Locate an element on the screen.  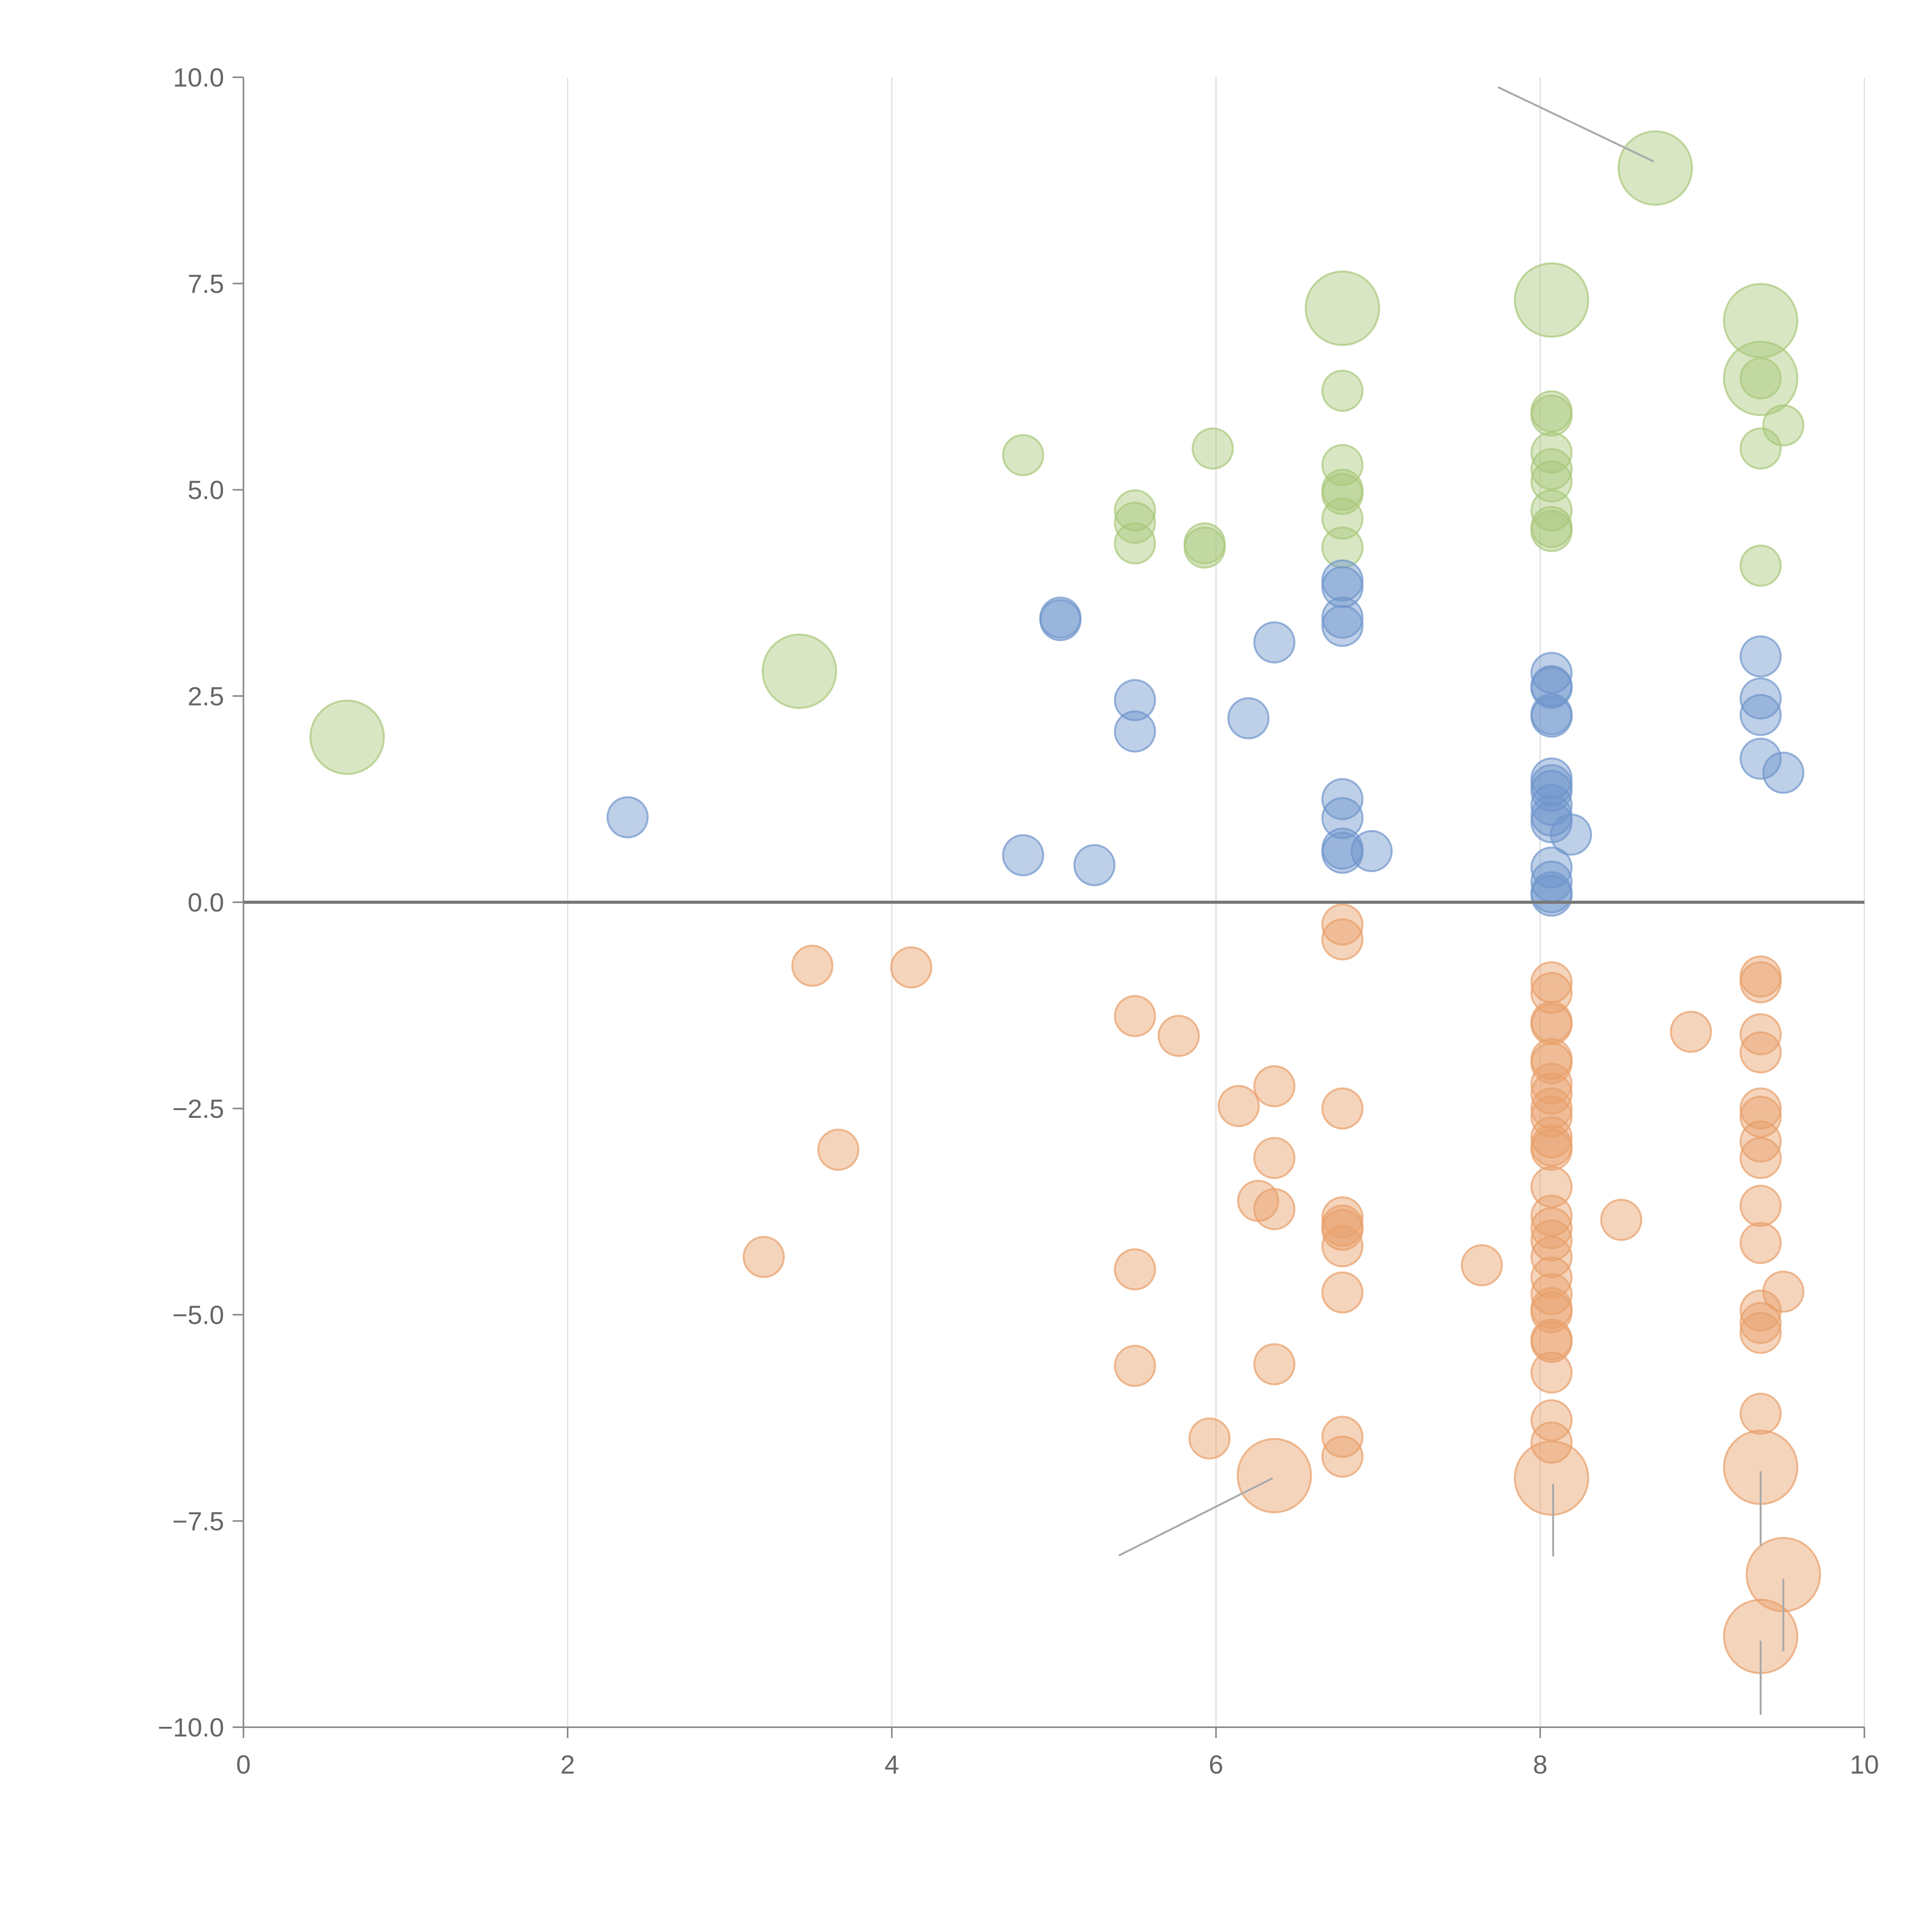
y-tick-label: −7.5 is located at coordinates (198, 1522).